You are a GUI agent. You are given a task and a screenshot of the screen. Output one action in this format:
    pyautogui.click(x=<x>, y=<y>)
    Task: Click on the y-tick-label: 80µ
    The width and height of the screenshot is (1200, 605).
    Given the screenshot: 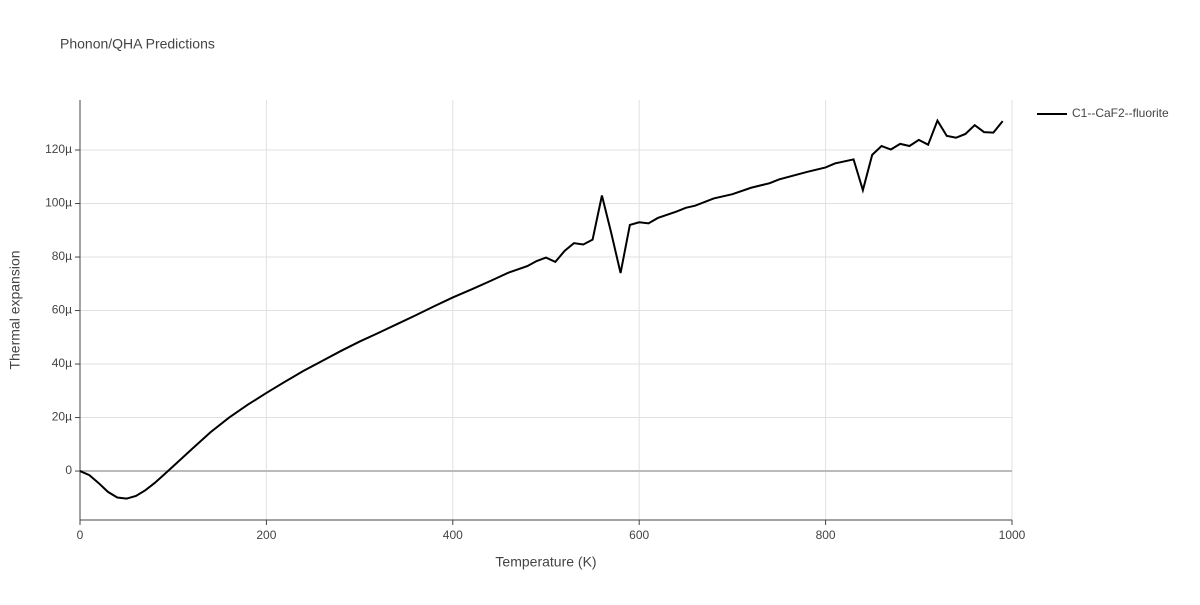 What is the action you would take?
    pyautogui.click(x=62, y=256)
    